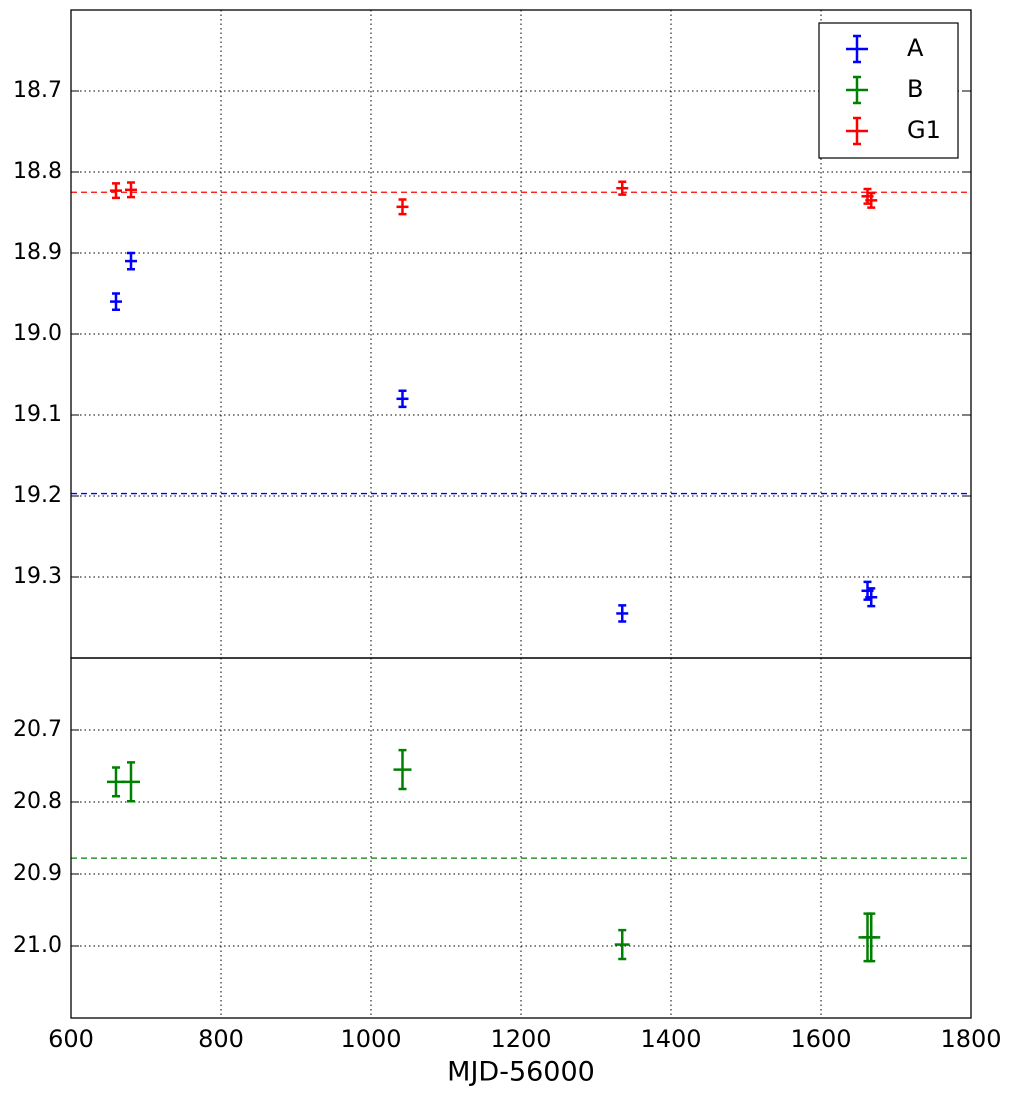 The image size is (1016, 1097). I want to click on x-tick-label: 1600, so click(820, 1039).